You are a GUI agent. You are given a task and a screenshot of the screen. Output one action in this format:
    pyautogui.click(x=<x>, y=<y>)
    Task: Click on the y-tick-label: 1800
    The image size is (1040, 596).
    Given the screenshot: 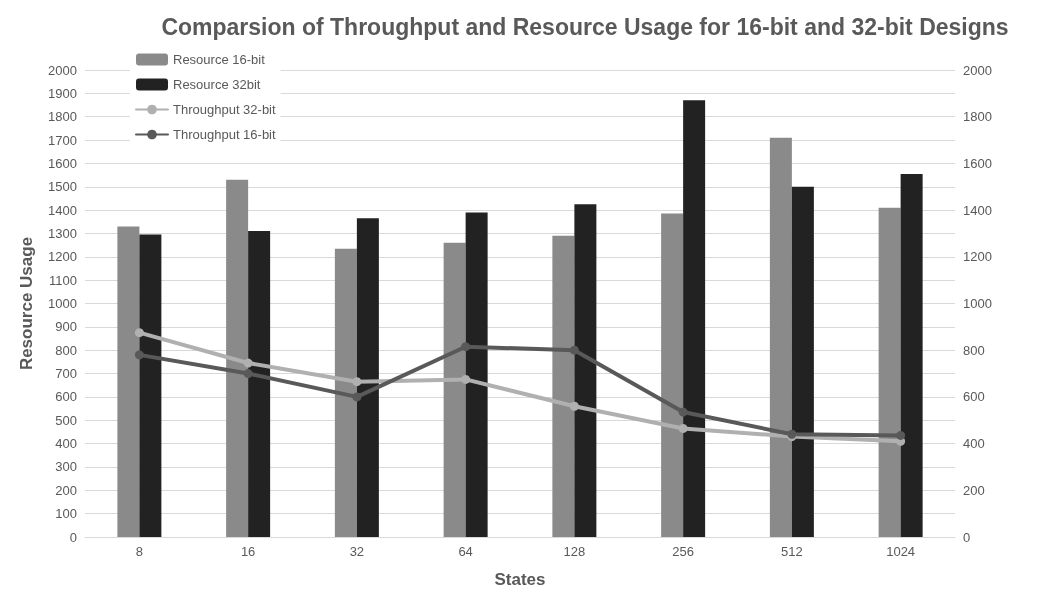 What is the action you would take?
    pyautogui.click(x=62, y=117)
    